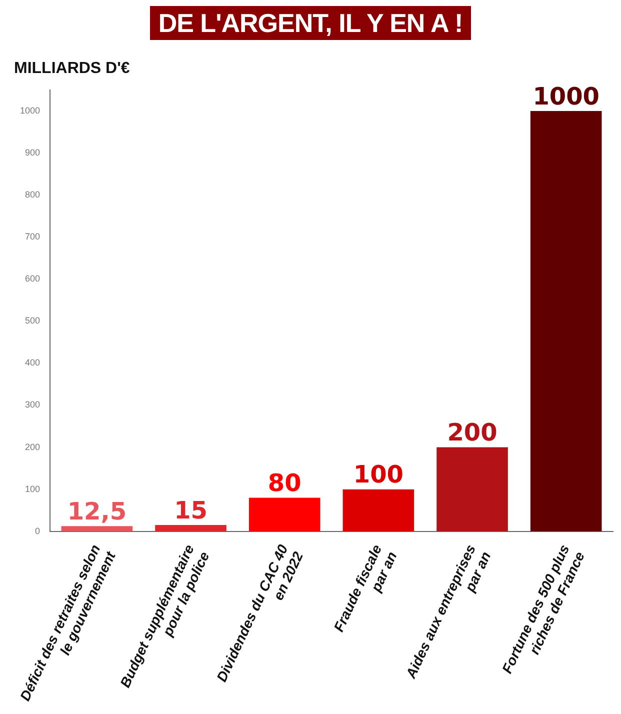 Image resolution: width=621 pixels, height=714 pixels. I want to click on data-label: 200, so click(472, 432).